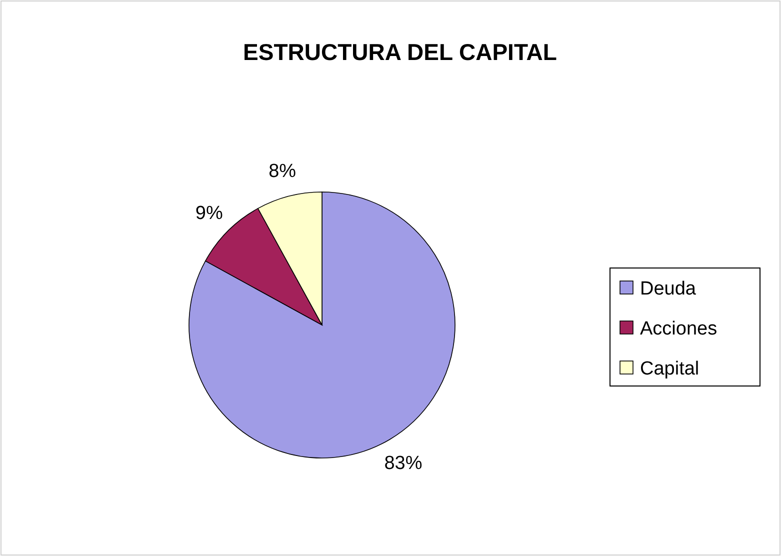 The width and height of the screenshot is (781, 556). I want to click on legend-label: Acciones, so click(679, 329).